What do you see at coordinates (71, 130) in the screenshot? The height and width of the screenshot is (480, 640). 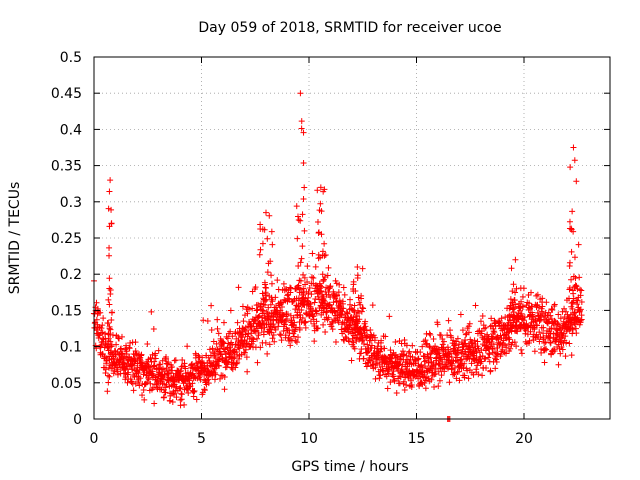 I see `y-tick-label: 0.4` at bounding box center [71, 130].